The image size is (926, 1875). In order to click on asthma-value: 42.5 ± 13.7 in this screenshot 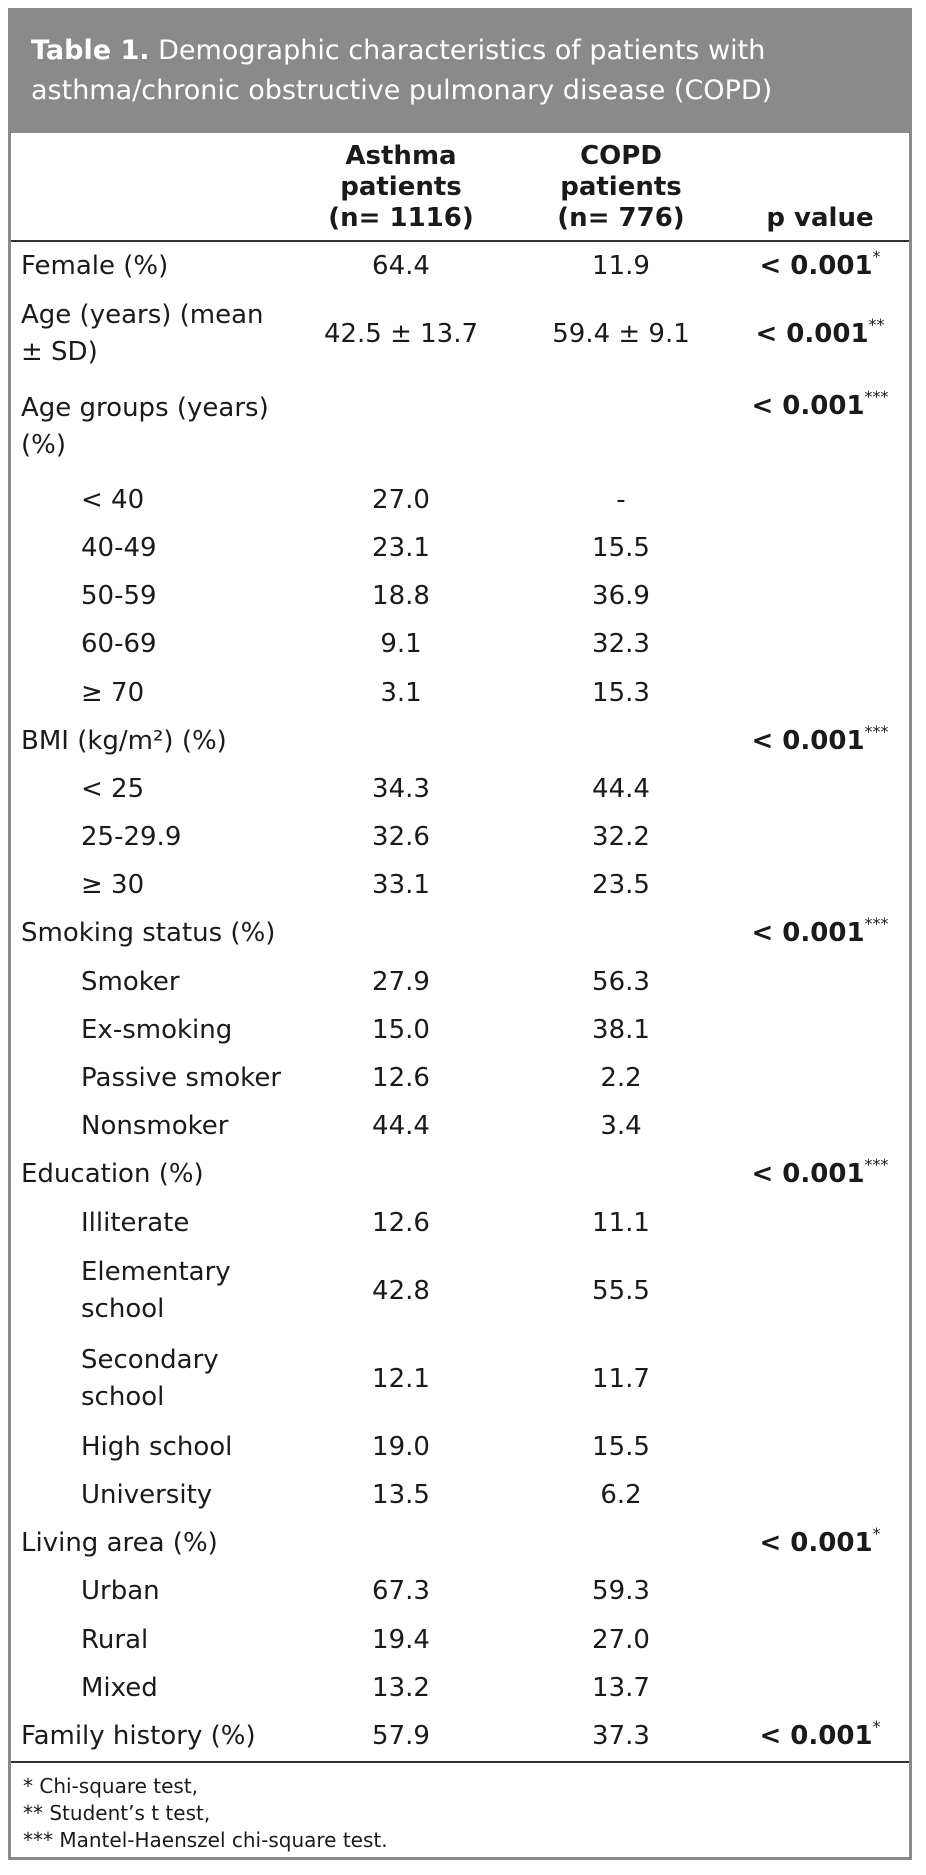, I will do `click(401, 333)`.